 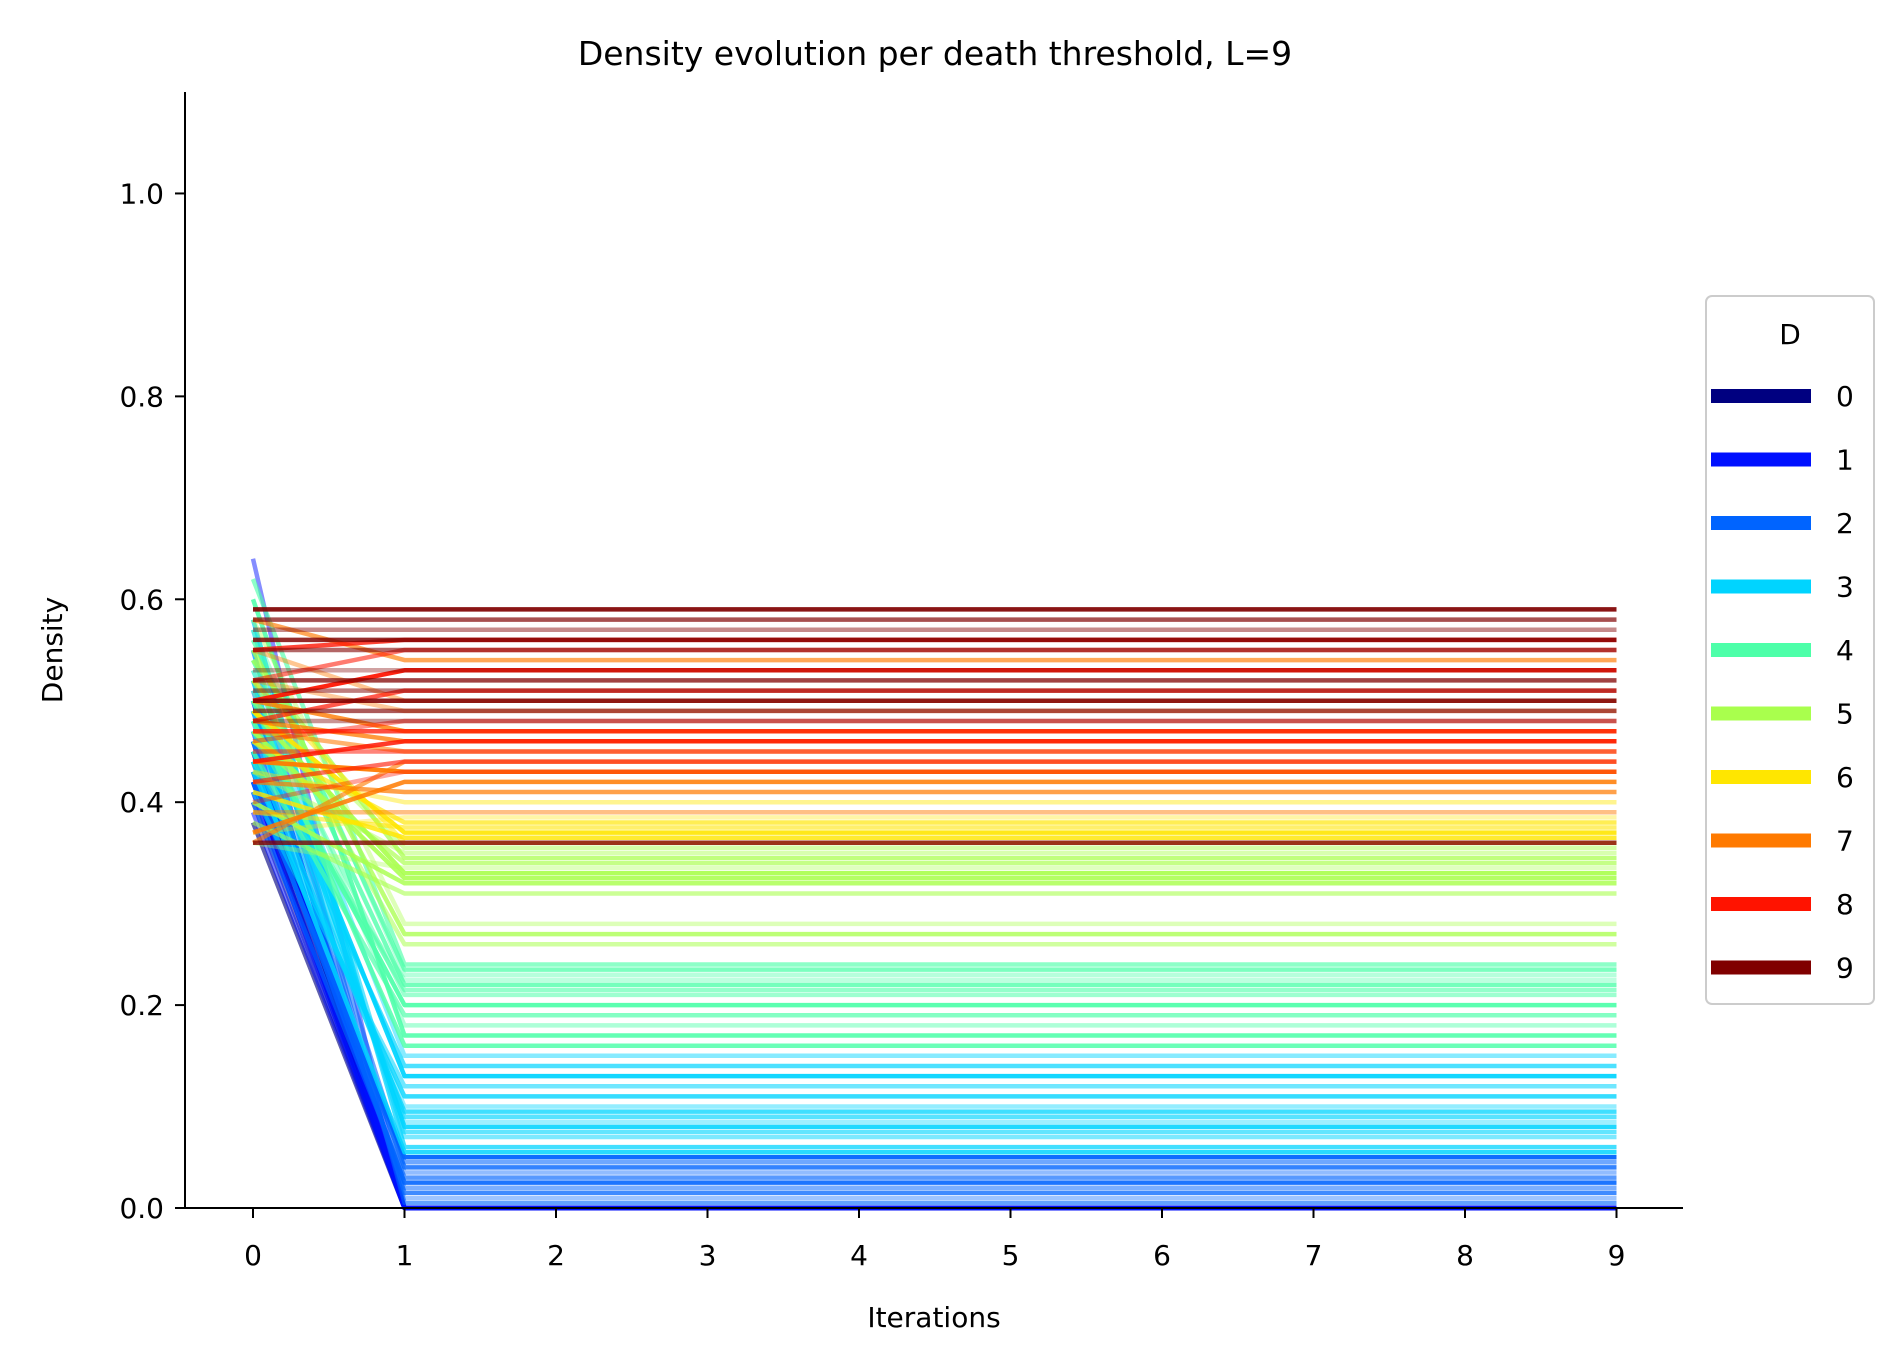 What do you see at coordinates (1845, 777) in the screenshot?
I see `legend-label-d6: 6` at bounding box center [1845, 777].